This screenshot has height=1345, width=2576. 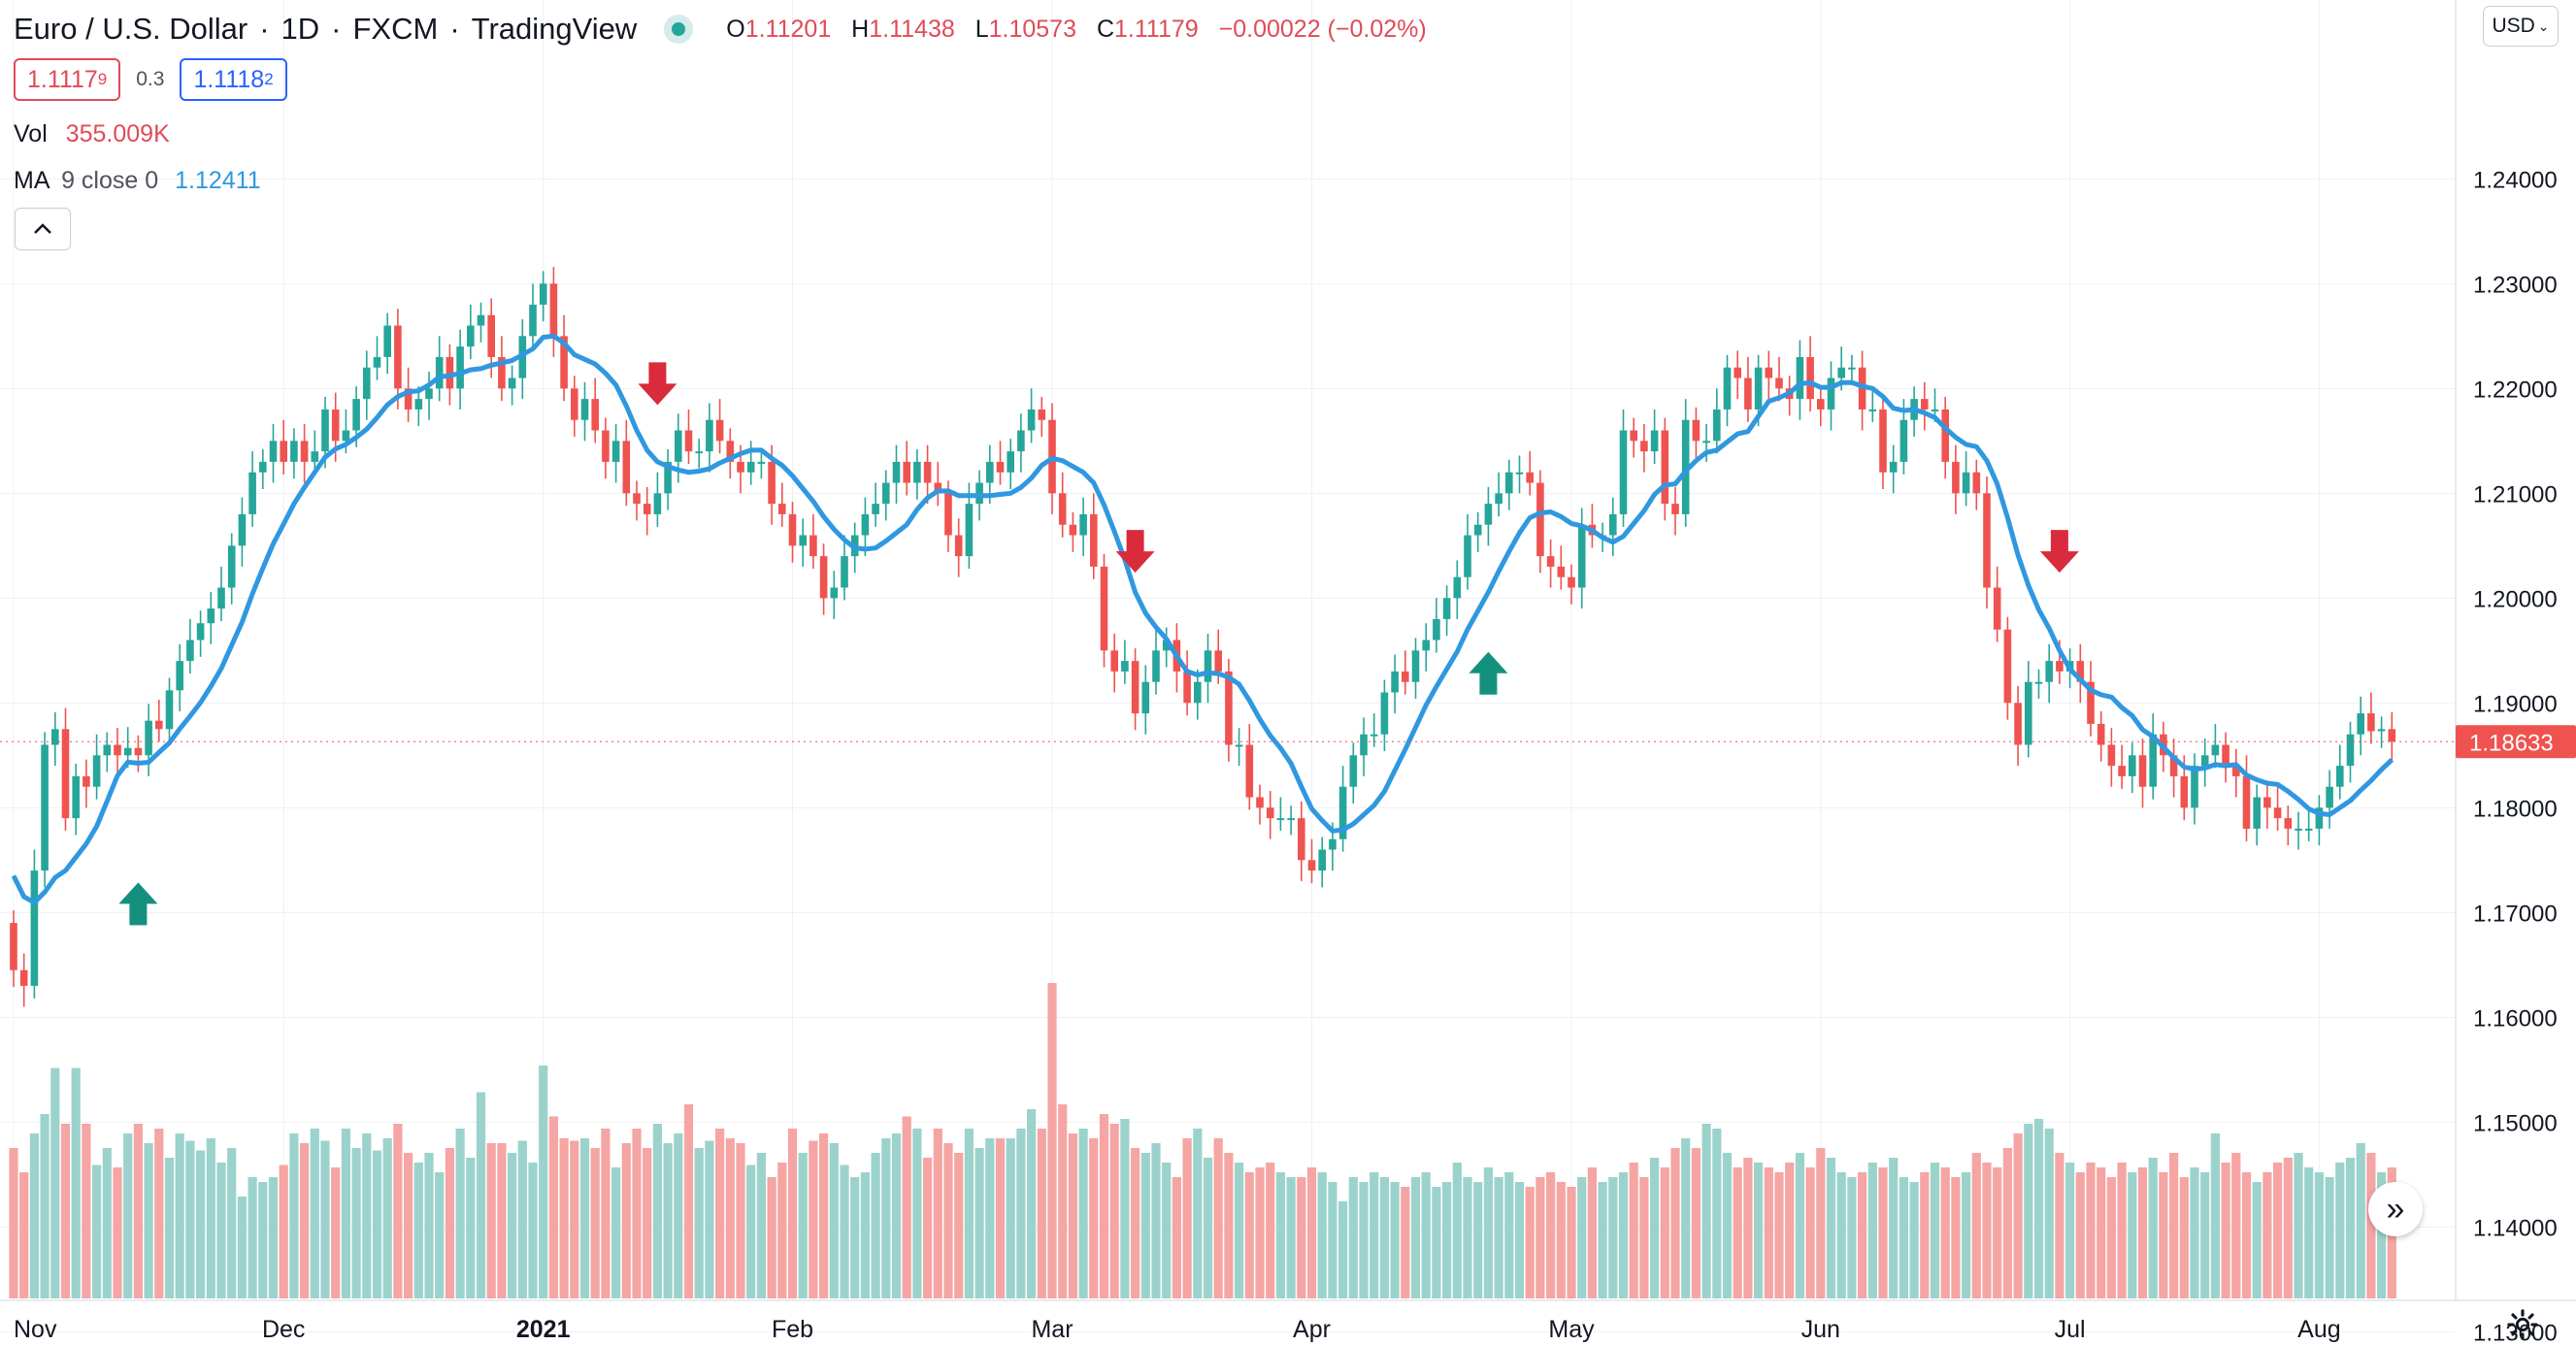 I want to click on time-axis: Nov Dec 2021 Feb Mar Apr May Jun Jul Aug, so click(x=1288, y=1321).